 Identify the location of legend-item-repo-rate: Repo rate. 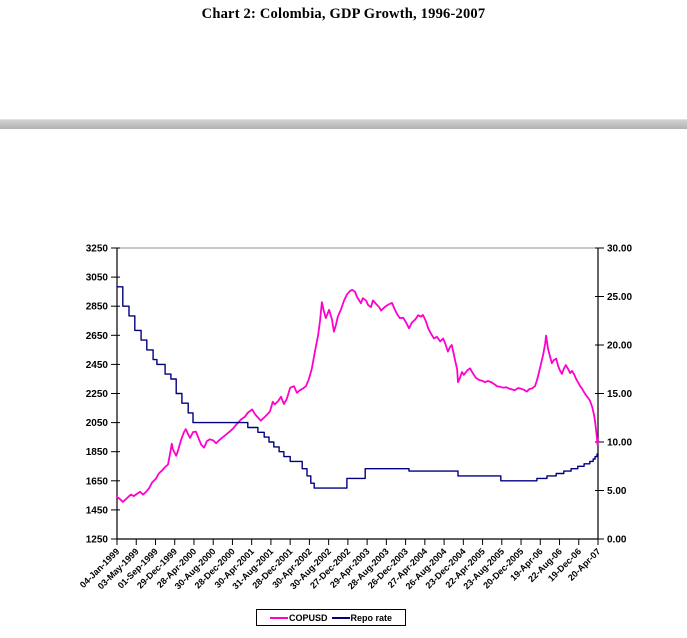
(362, 617).